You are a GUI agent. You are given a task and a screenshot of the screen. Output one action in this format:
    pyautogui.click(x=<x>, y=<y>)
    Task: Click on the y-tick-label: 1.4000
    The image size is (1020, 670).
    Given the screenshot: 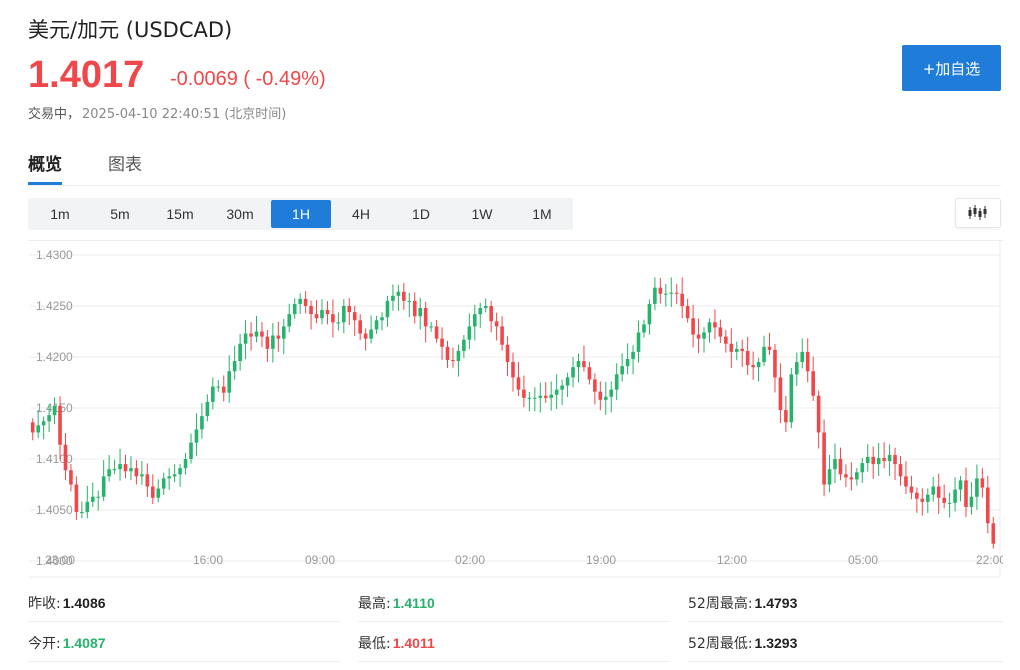 What is the action you would take?
    pyautogui.click(x=54, y=561)
    